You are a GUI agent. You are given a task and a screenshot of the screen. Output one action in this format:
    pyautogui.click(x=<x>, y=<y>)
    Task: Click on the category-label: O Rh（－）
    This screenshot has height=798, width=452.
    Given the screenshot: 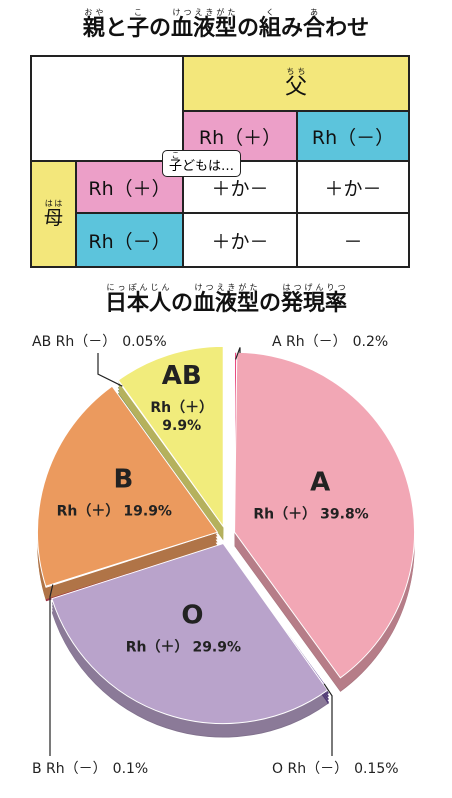 What is the action you would take?
    pyautogui.click(x=310, y=769)
    